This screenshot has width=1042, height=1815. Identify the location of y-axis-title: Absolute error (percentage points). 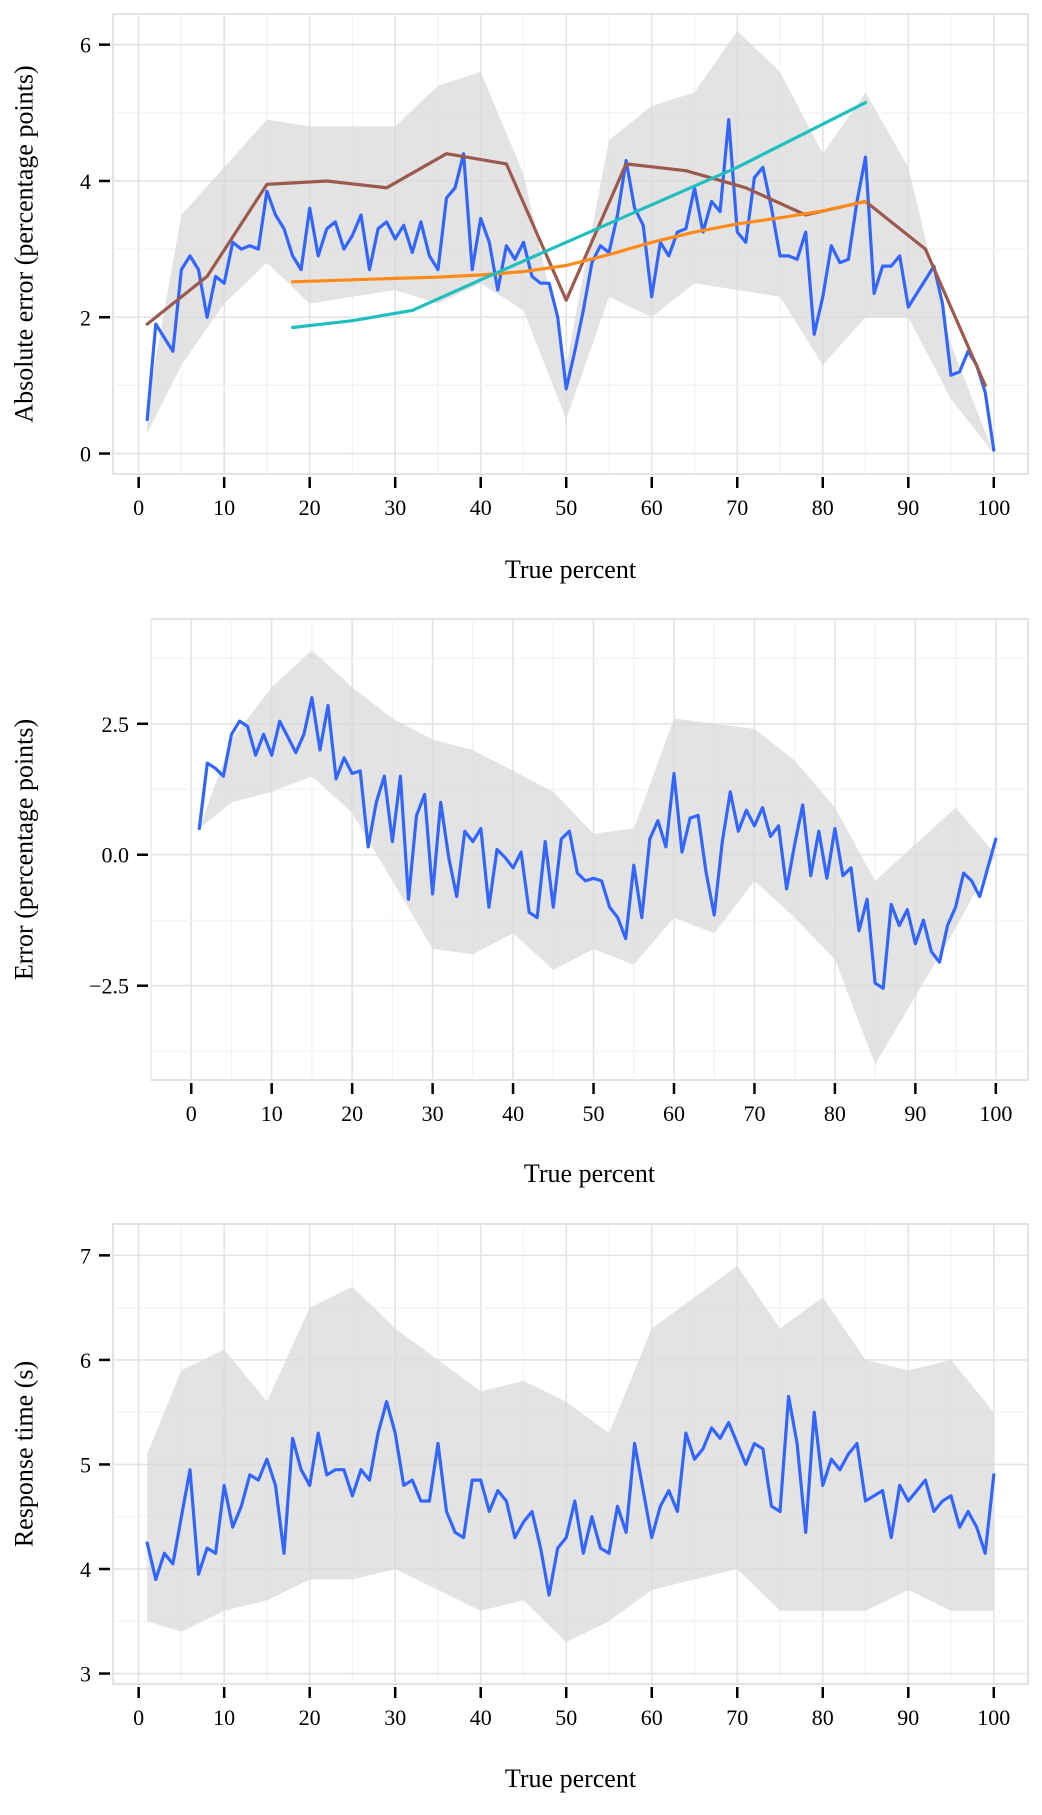
(24, 243).